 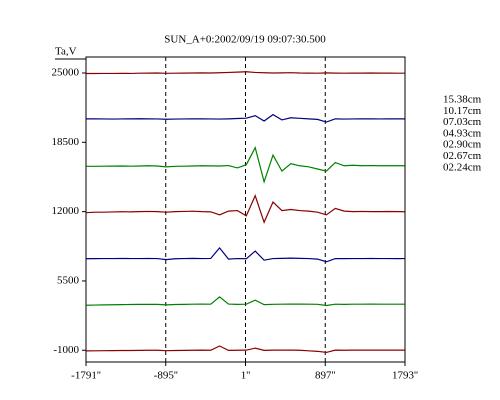 What do you see at coordinates (462, 111) in the screenshot?
I see `legend-entry: 10.17cm` at bounding box center [462, 111].